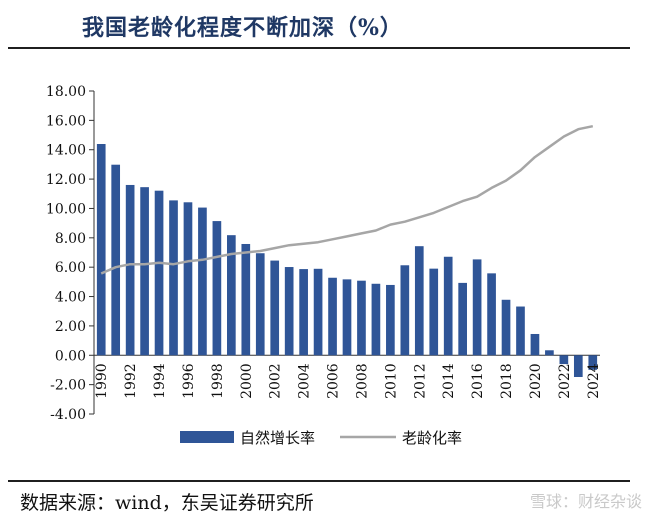 This screenshot has height=520, width=654. Describe the element at coordinates (68, 386) in the screenshot. I see `y-tick-label: -2.00` at that location.